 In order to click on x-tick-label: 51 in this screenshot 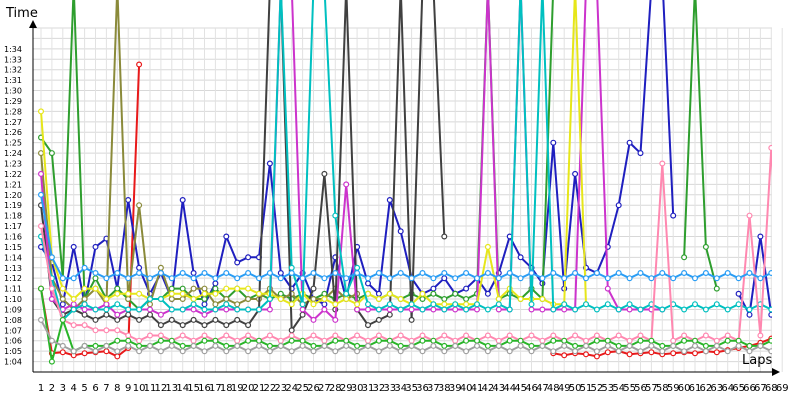, I will do `click(586, 388)`.